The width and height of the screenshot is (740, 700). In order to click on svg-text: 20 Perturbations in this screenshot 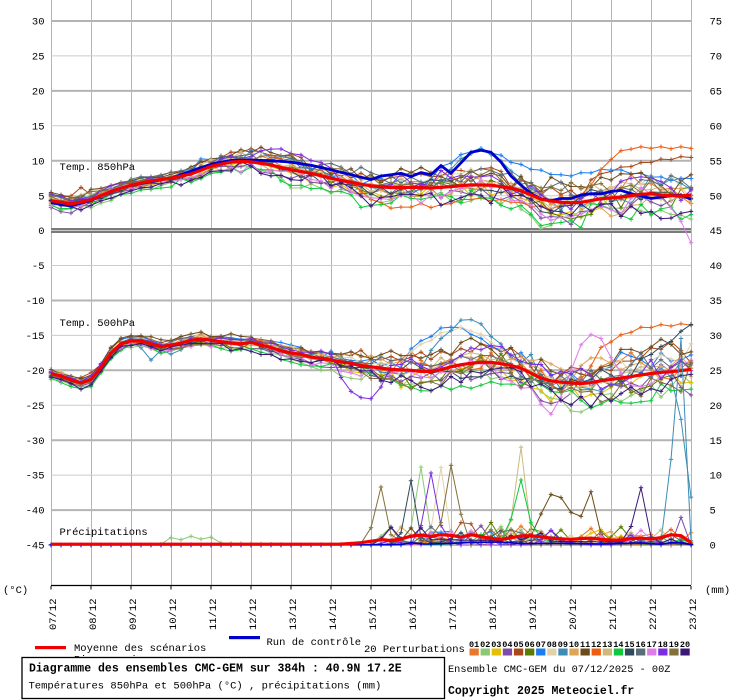, I will do `click(414, 650)`.